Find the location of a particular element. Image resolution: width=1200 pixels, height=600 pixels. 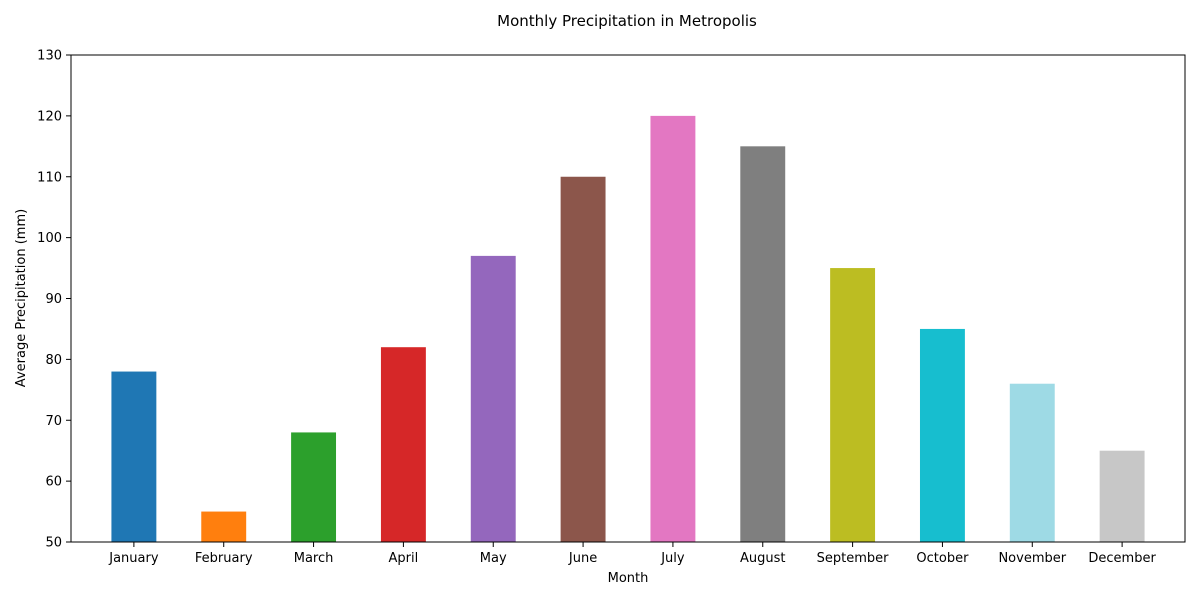

bar-november is located at coordinates (1032, 462).